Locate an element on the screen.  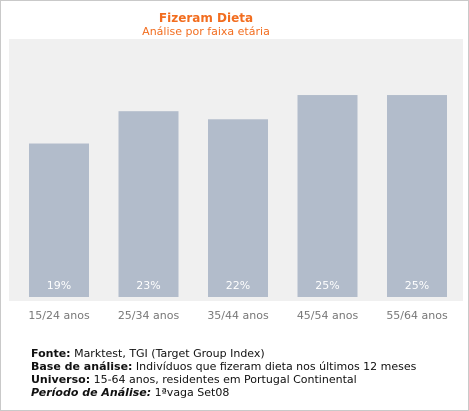
bar-value-label-3: 22% is located at coordinates (238, 285).